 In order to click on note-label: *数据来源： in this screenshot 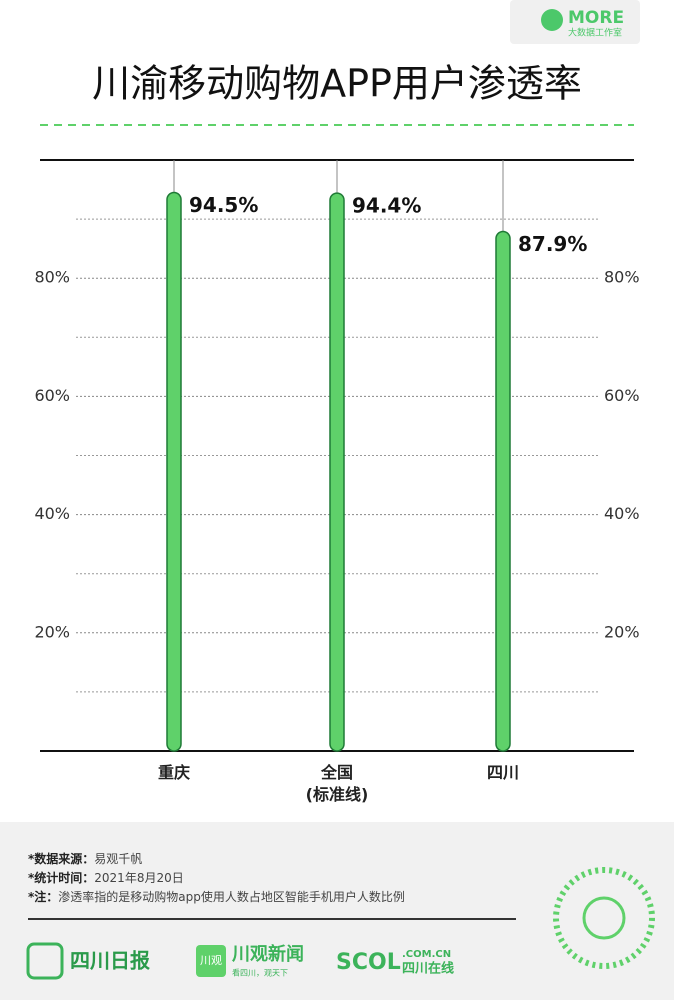, I will do `click(61, 859)`.